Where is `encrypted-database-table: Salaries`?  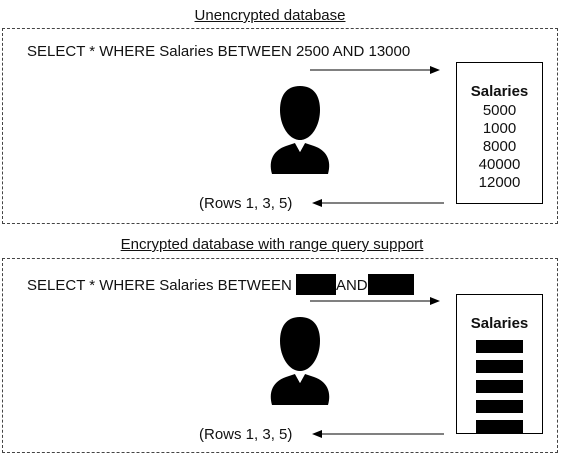
encrypted-database-table: Salaries is located at coordinates (499, 364).